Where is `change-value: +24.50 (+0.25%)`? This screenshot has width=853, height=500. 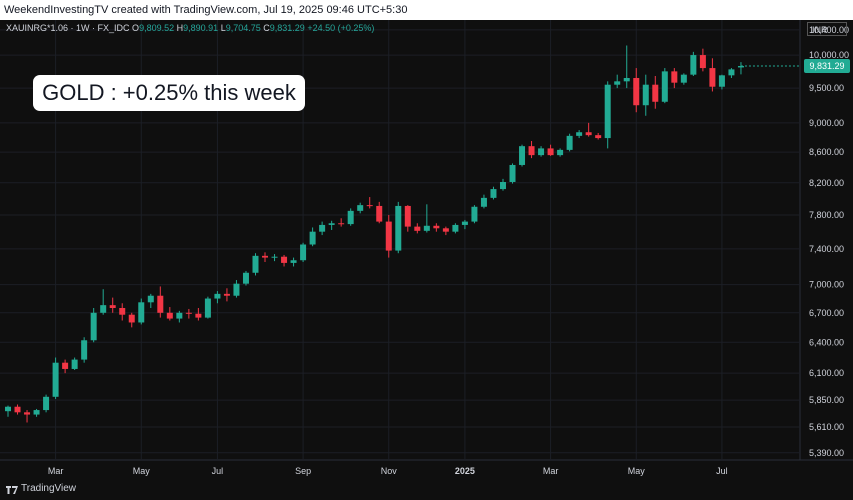 change-value: +24.50 (+0.25%) is located at coordinates (341, 28).